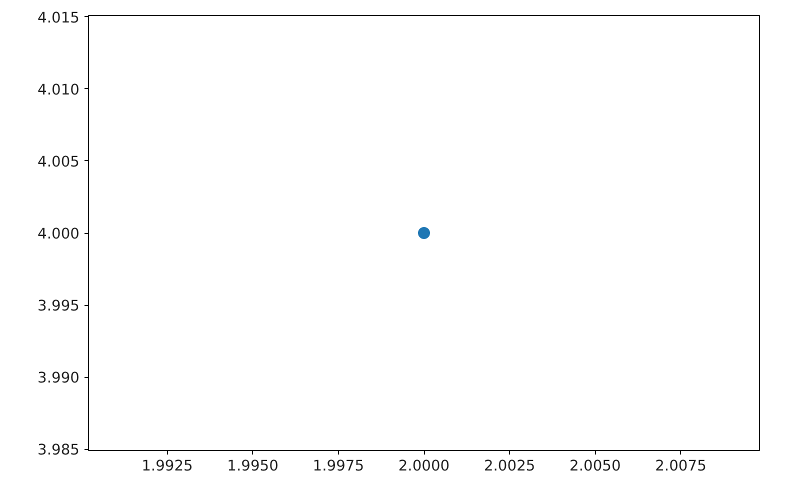  What do you see at coordinates (338, 466) in the screenshot?
I see `x-tick-label: 1.9975` at bounding box center [338, 466].